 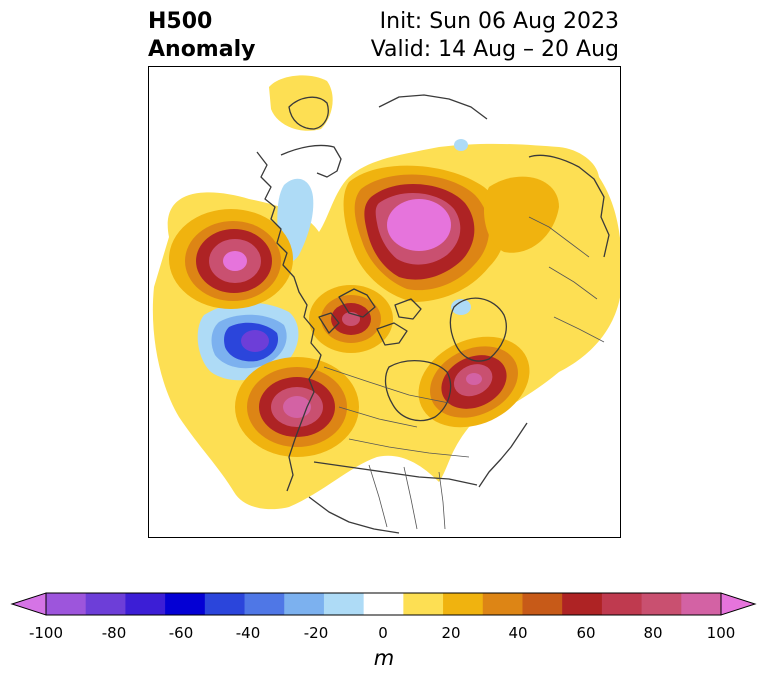 What do you see at coordinates (28, 604) in the screenshot?
I see `colorbar-extend-low` at bounding box center [28, 604].